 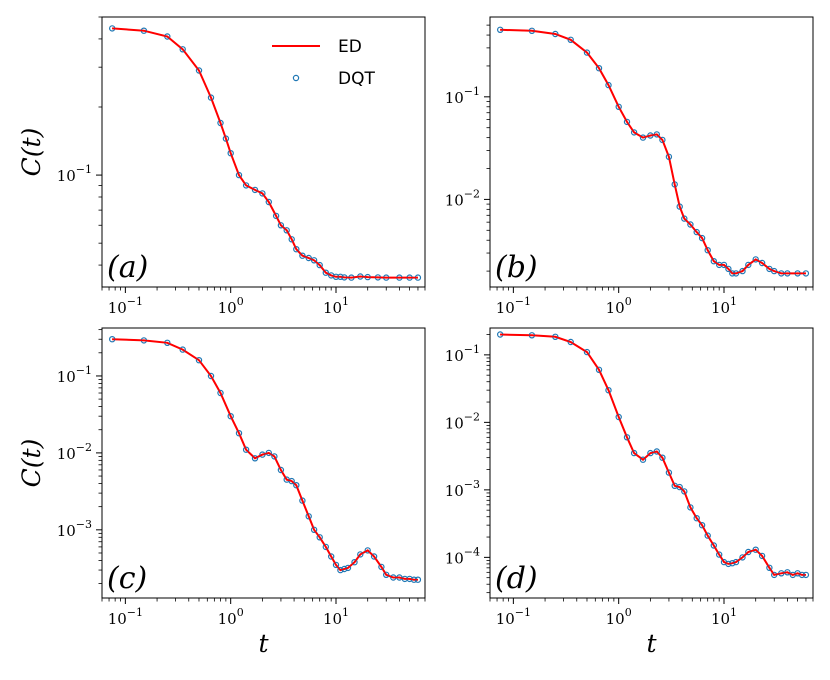 I want to click on x-tick-label: 10⁰, so click(x=619, y=306).